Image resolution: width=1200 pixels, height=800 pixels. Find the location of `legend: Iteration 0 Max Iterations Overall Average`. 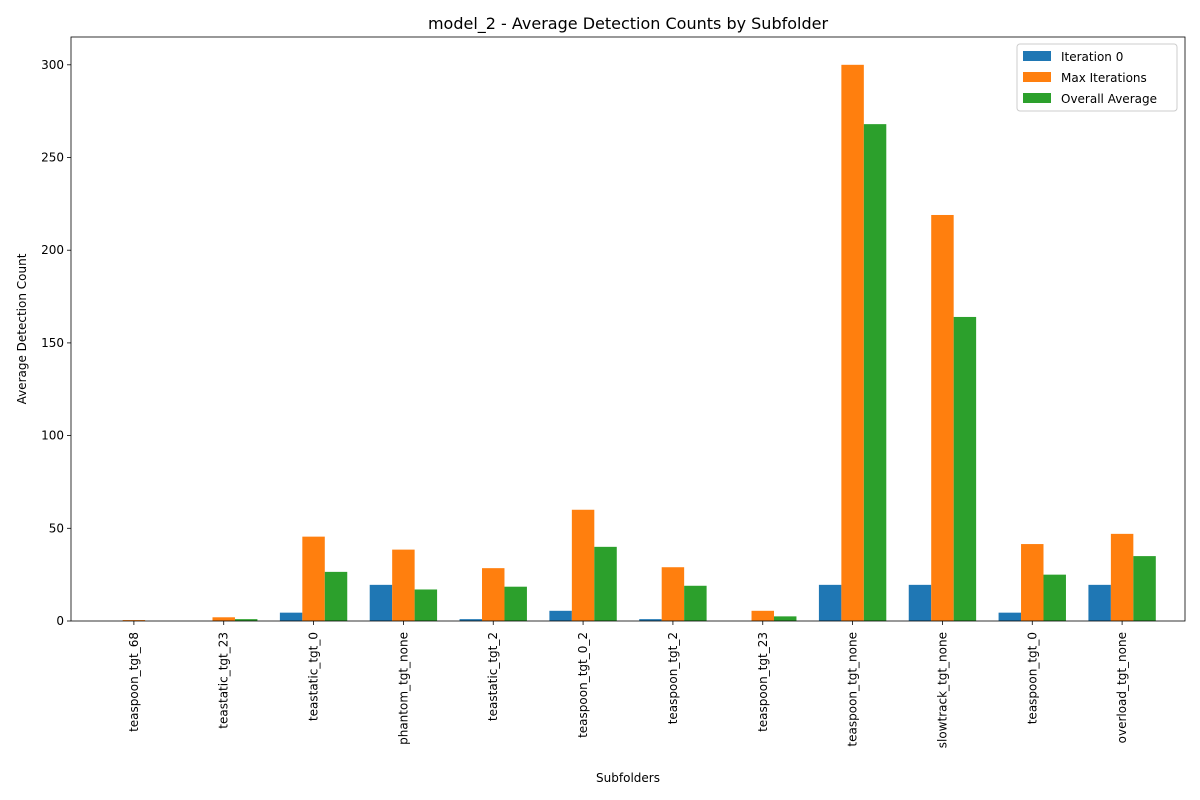

legend: Iteration 0 Max Iterations Overall Average is located at coordinates (1097, 77).